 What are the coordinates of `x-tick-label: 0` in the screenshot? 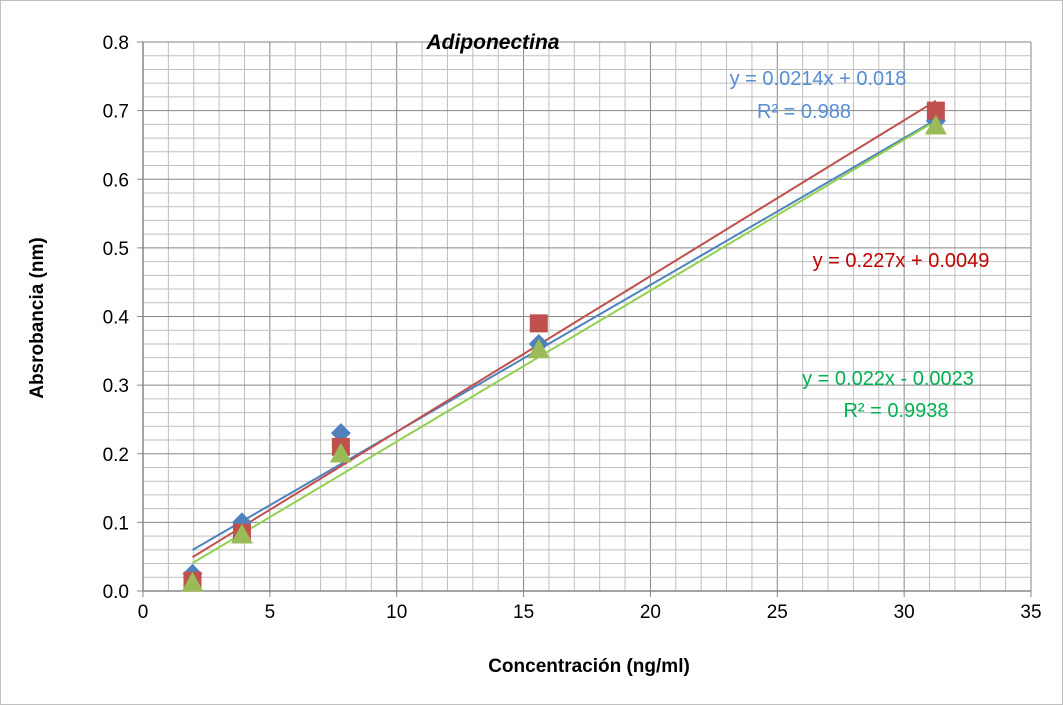 It's located at (143, 612).